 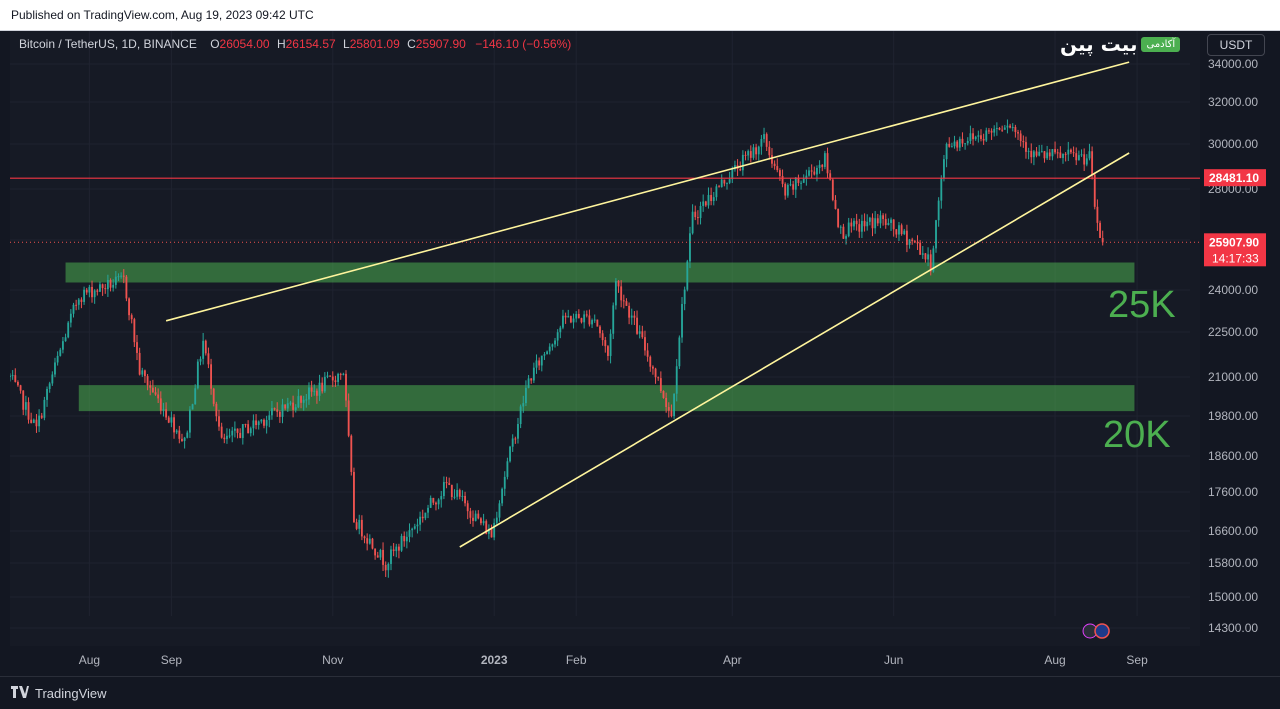 What do you see at coordinates (1233, 64) in the screenshot?
I see `price-tick-label: 34000.00` at bounding box center [1233, 64].